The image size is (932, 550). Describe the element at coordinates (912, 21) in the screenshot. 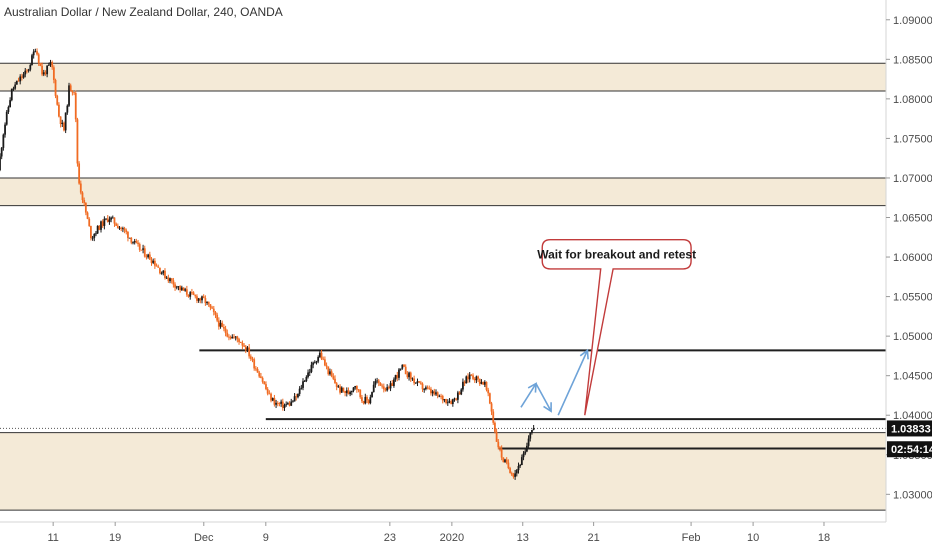

I see `y-tick-label: 1.09000` at that location.